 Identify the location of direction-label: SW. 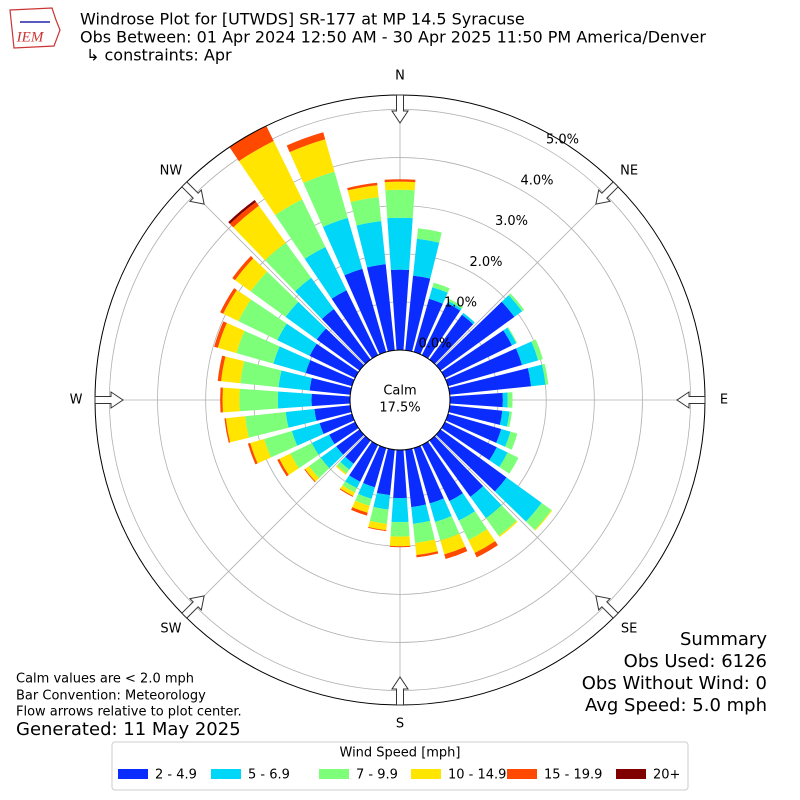
(170, 629).